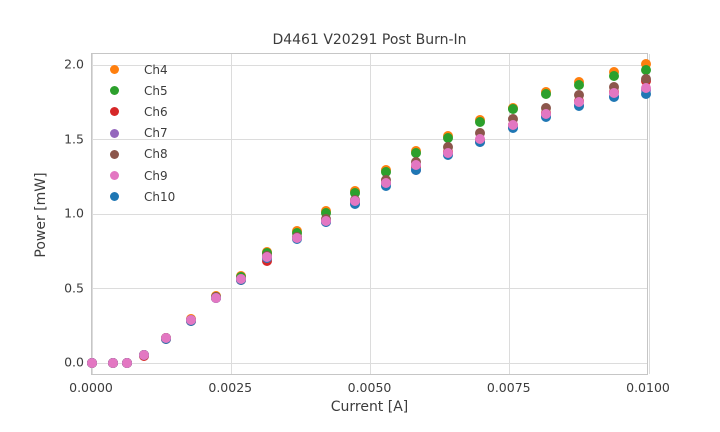 This screenshot has height=432, width=720. Describe the element at coordinates (114, 176) in the screenshot. I see `legend-marker-ch9` at that location.